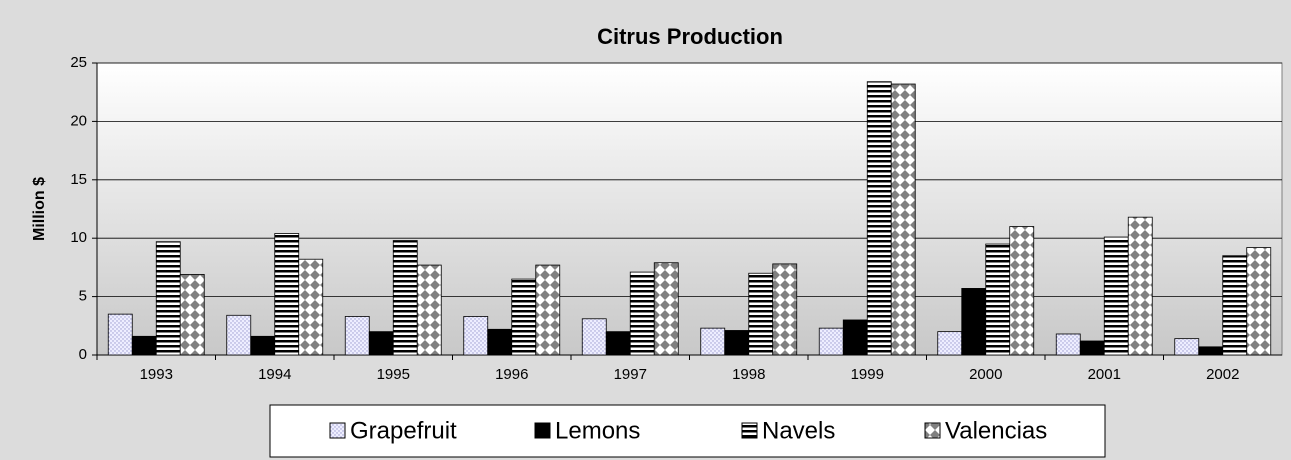 The image size is (1291, 460). Describe the element at coordinates (274, 374) in the screenshot. I see `x-tick-label: 1994` at that location.